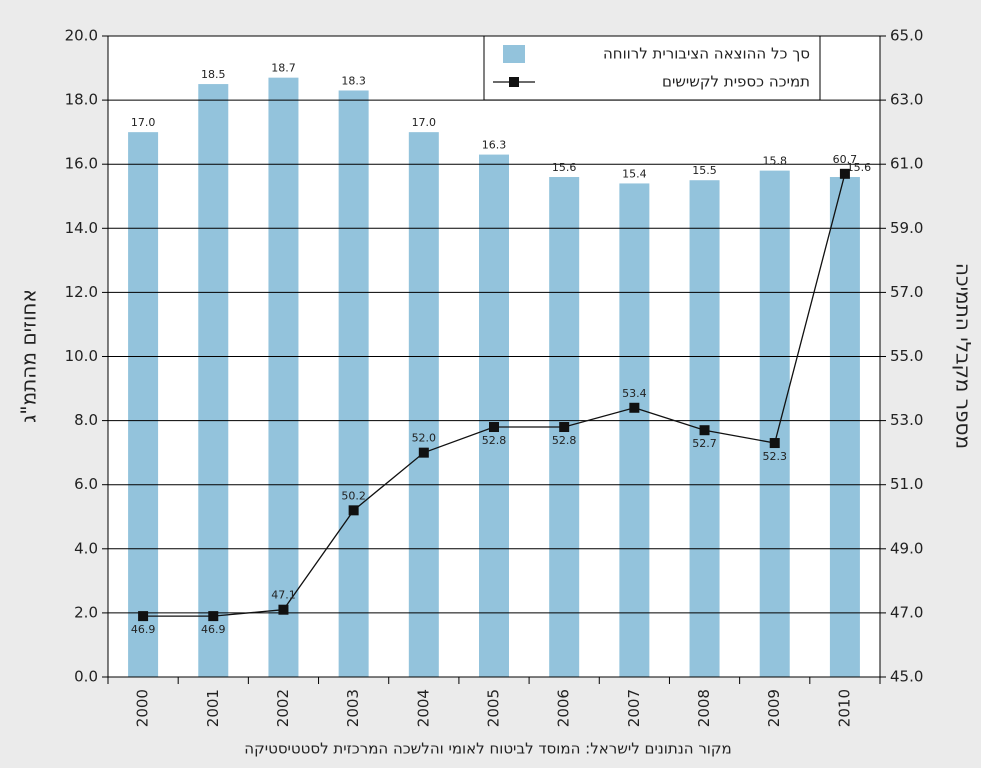  What do you see at coordinates (86, 548) in the screenshot?
I see `y-tick-label: 4.0` at bounding box center [86, 548].